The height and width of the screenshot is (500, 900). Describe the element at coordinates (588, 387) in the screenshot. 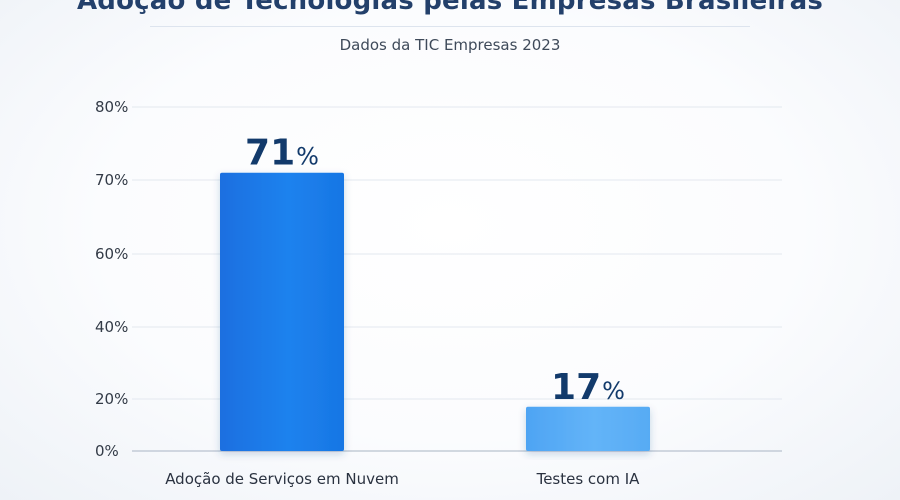

I see `value-label: 17%` at that location.